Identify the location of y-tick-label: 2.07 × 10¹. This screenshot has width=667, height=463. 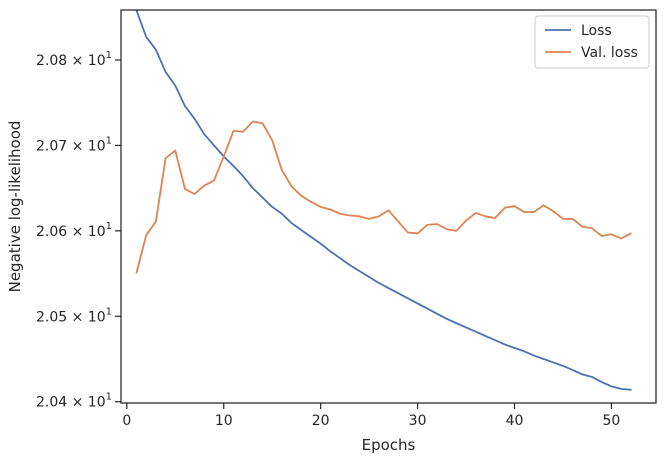
(74, 144).